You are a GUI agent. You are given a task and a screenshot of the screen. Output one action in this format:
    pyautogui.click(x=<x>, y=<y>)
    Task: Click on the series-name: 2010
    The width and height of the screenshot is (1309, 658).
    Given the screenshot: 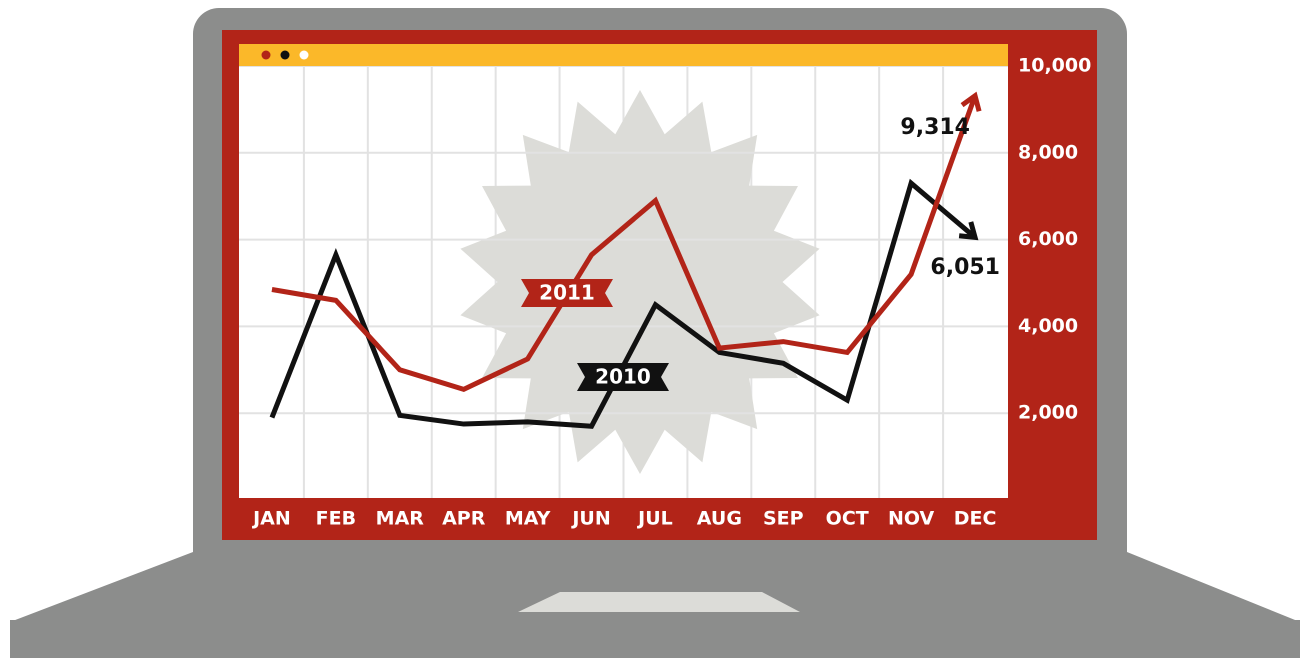 What is the action you would take?
    pyautogui.click(x=623, y=377)
    